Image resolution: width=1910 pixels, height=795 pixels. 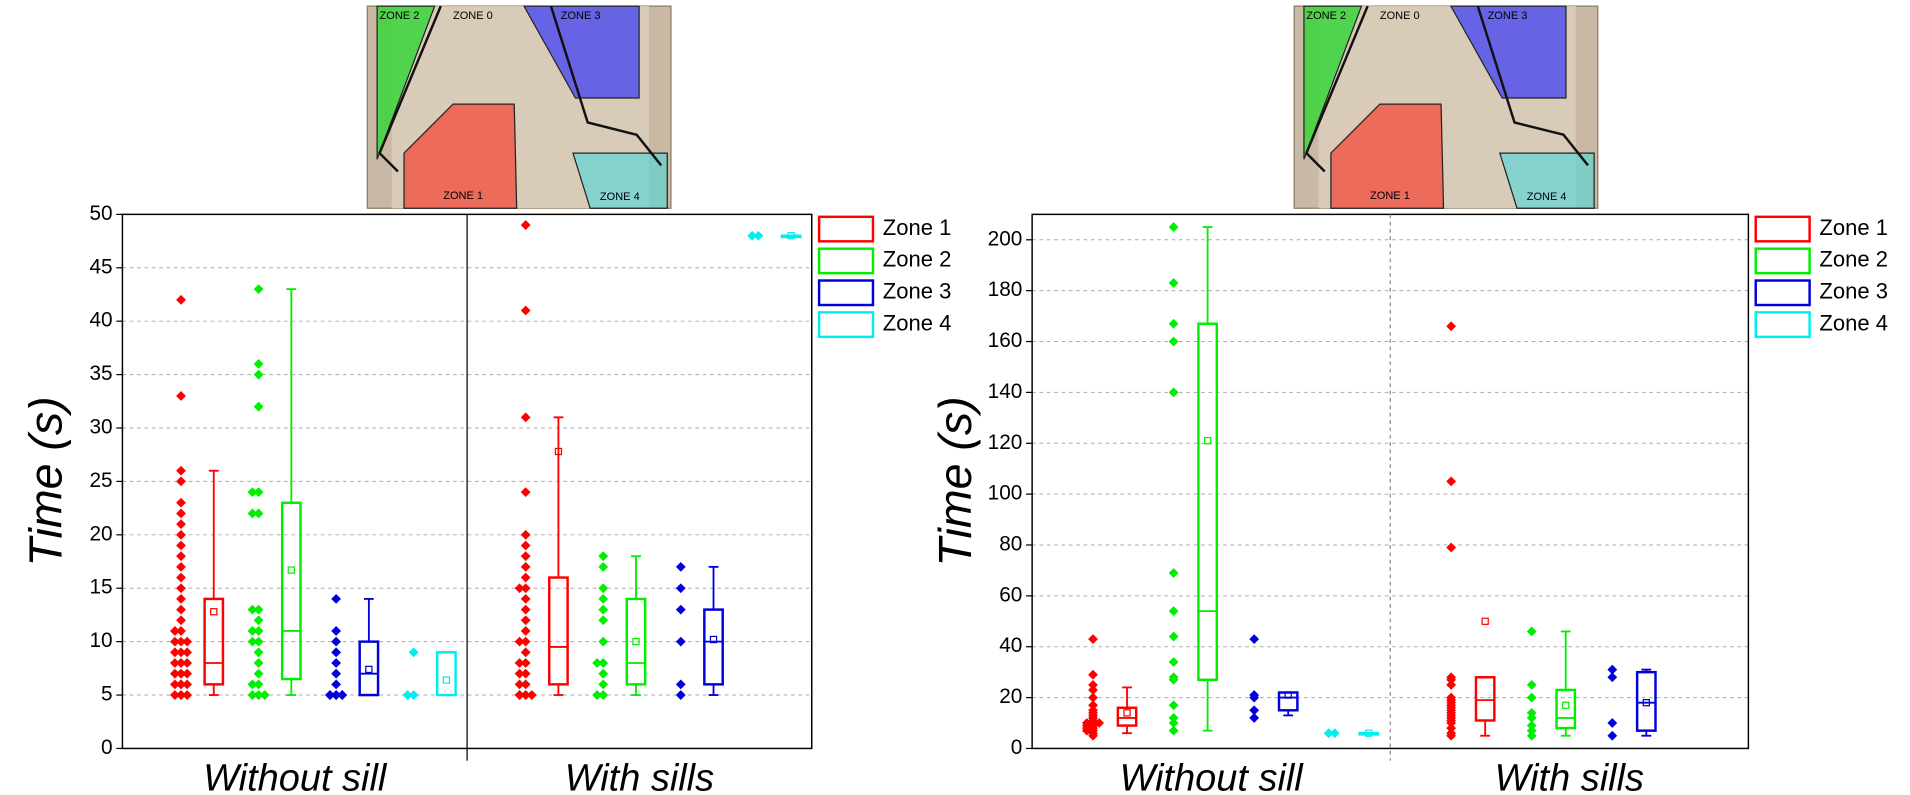 I want to click on y-tick-label: 5, so click(x=107, y=694).